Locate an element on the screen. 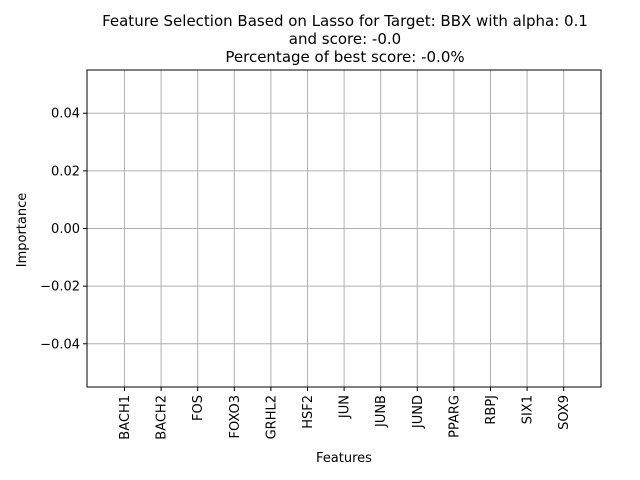  x-tick-label: JUND is located at coordinates (418, 412).